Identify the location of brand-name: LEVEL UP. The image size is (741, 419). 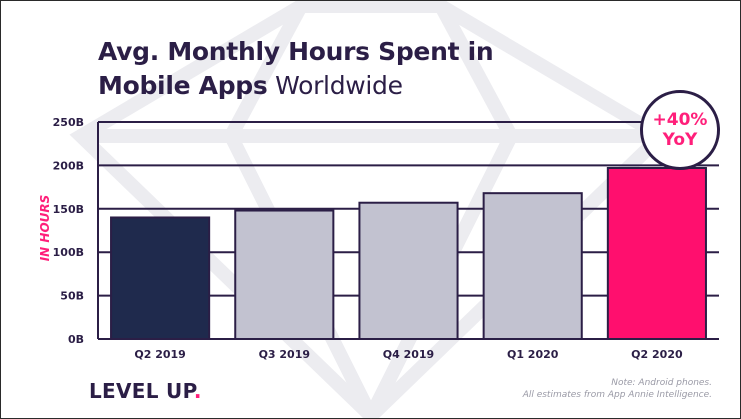
(141, 391).